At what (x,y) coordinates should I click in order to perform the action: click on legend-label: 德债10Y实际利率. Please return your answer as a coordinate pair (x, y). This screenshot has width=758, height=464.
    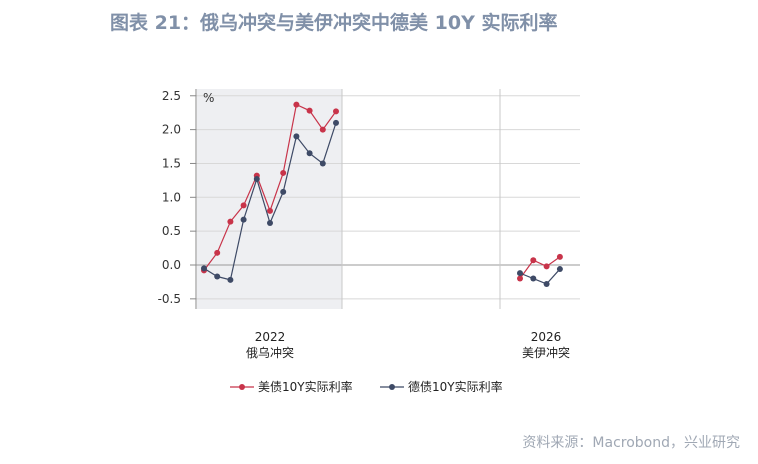
    Looking at the image, I should click on (455, 386).